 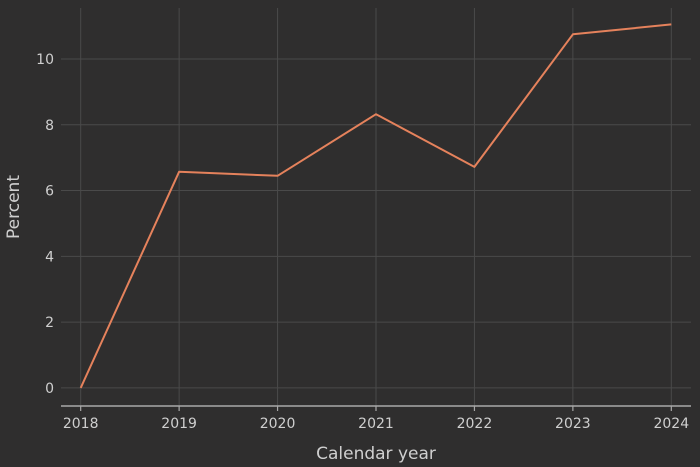 What do you see at coordinates (671, 424) in the screenshot?
I see `x-tick-label: 2024` at bounding box center [671, 424].